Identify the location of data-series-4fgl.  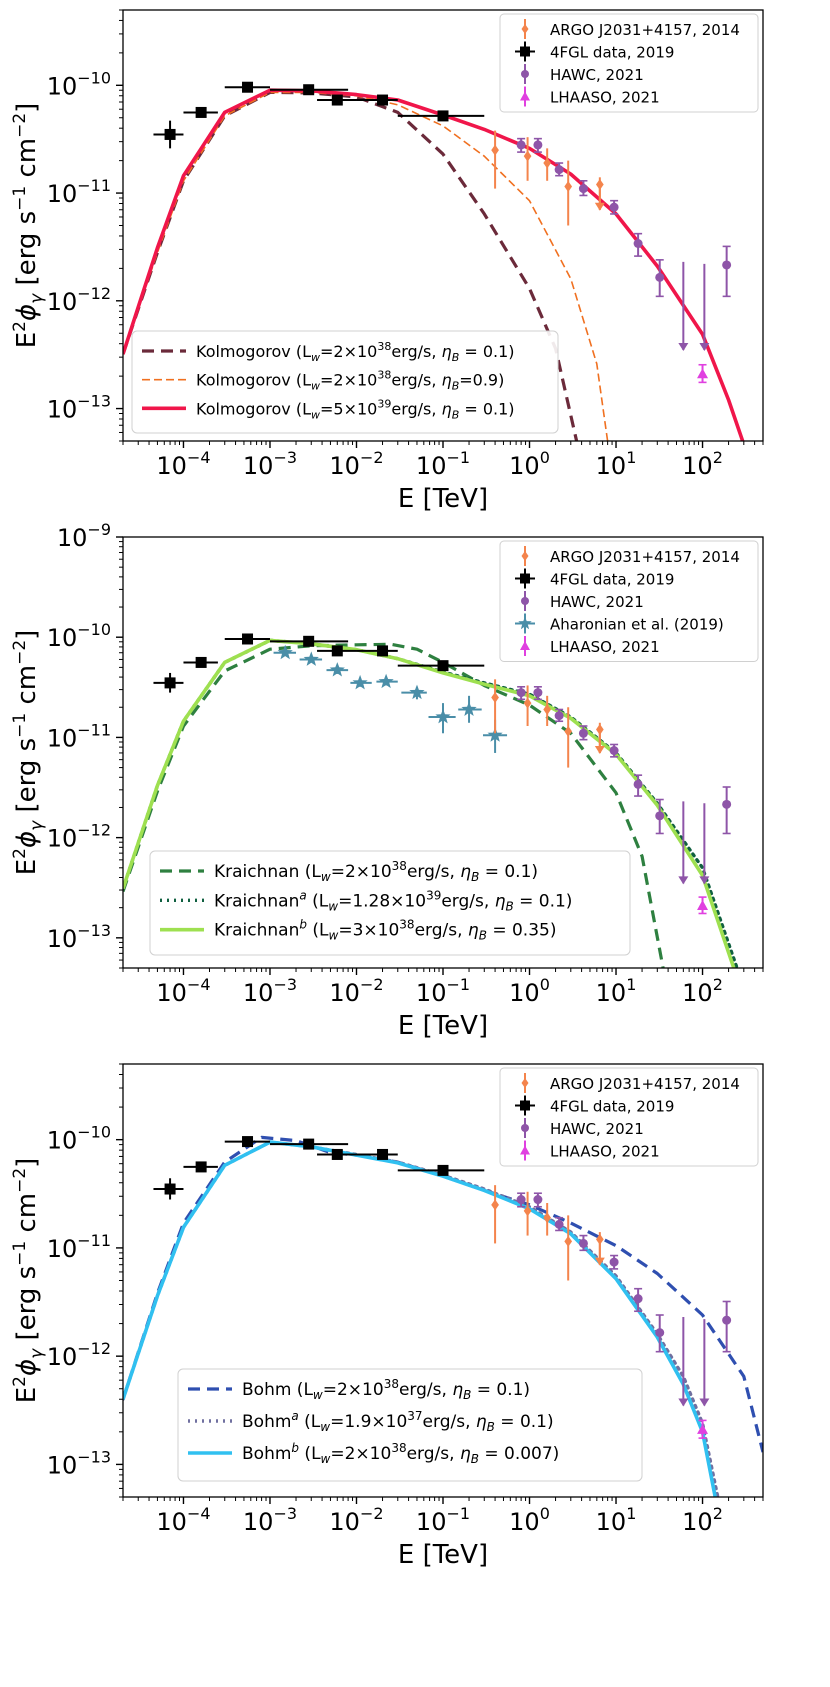
(319, 1168).